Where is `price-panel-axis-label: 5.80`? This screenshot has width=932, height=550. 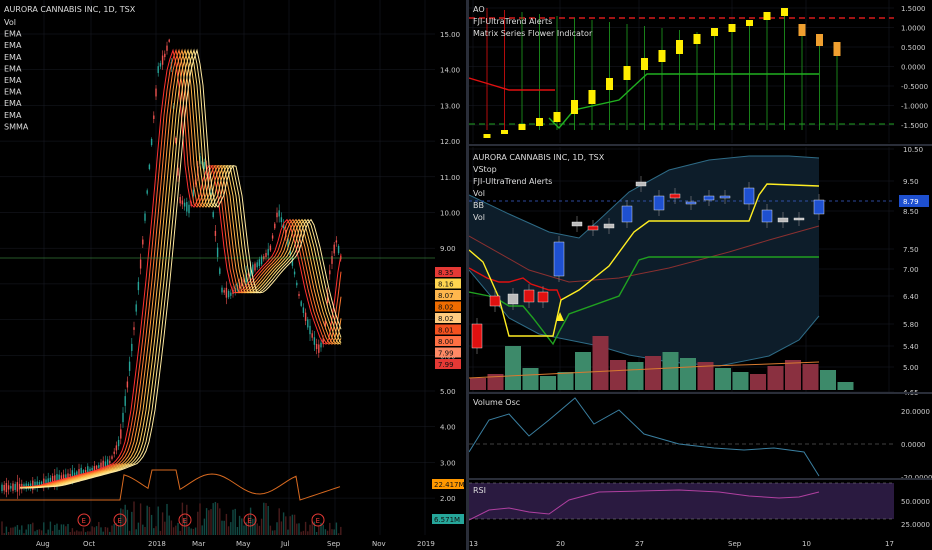
price-panel-axis-label: 5.80 is located at coordinates (911, 325).